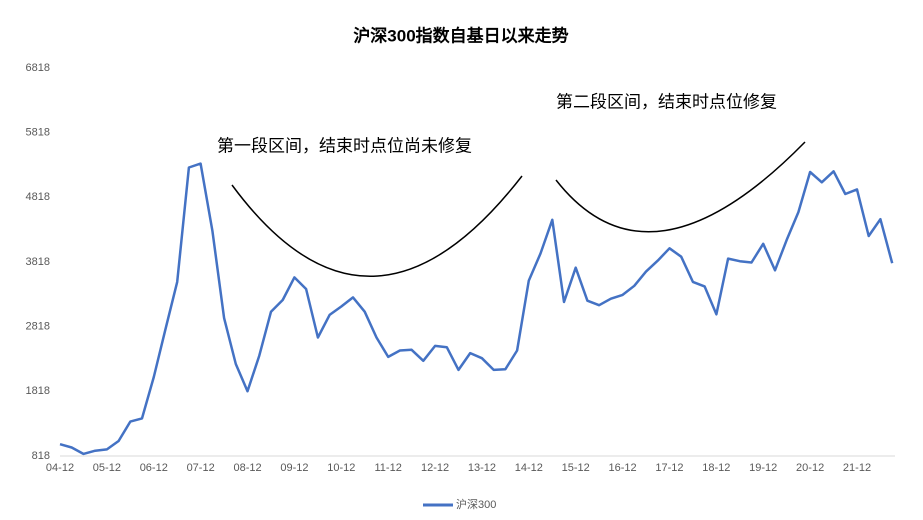 This screenshot has width=923, height=520. What do you see at coordinates (341, 468) in the screenshot?
I see `x-tick-label: 10-12` at bounding box center [341, 468].